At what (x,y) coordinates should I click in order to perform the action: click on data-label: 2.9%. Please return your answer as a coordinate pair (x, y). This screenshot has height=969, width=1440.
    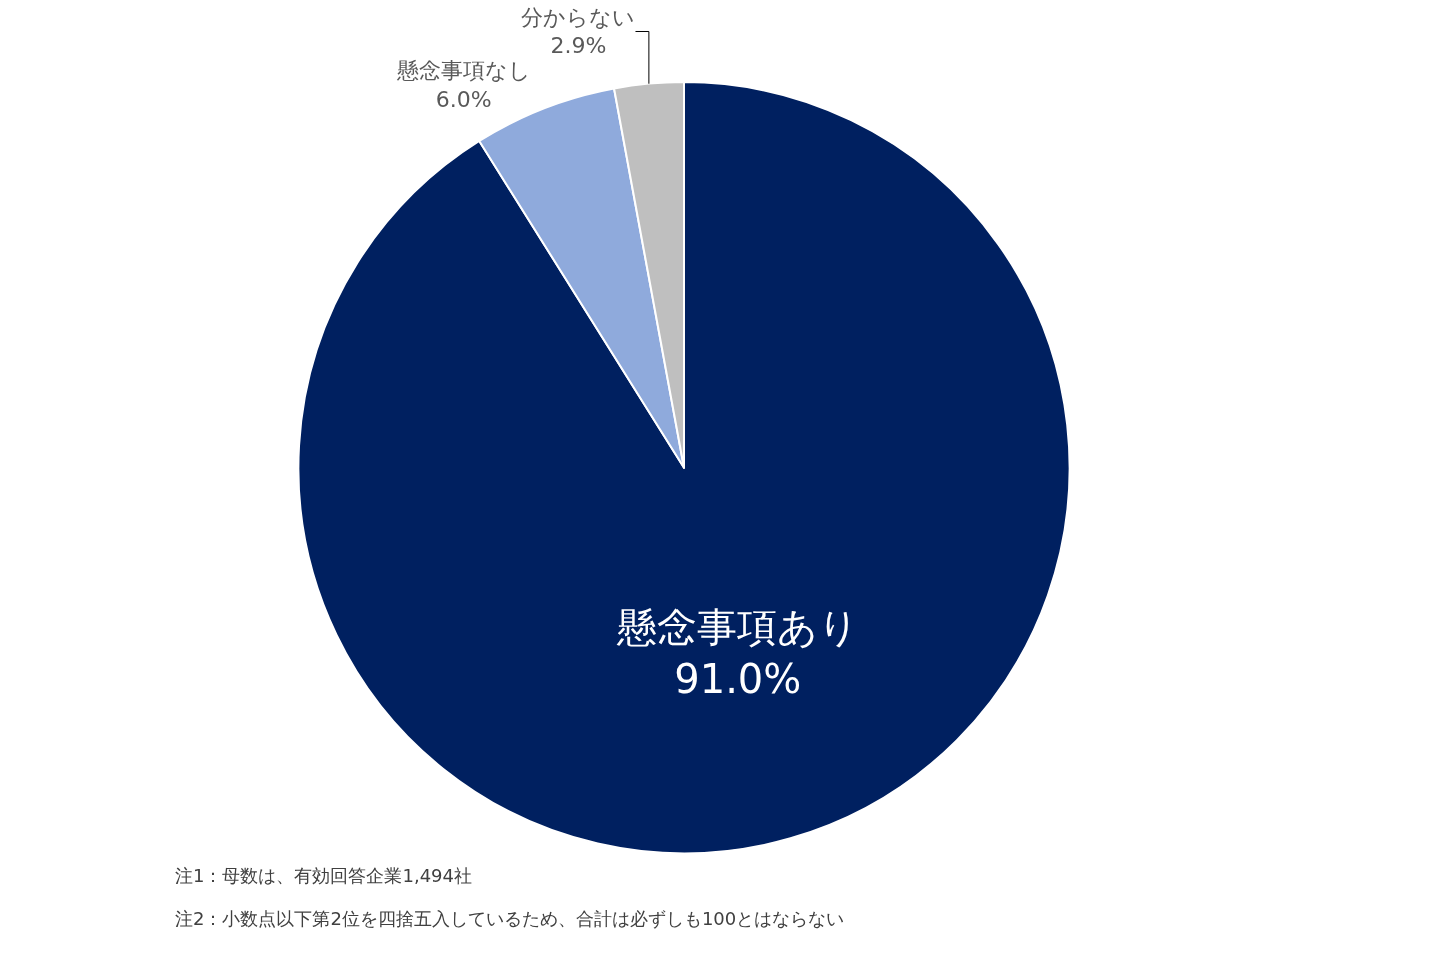
    Looking at the image, I should click on (578, 46).